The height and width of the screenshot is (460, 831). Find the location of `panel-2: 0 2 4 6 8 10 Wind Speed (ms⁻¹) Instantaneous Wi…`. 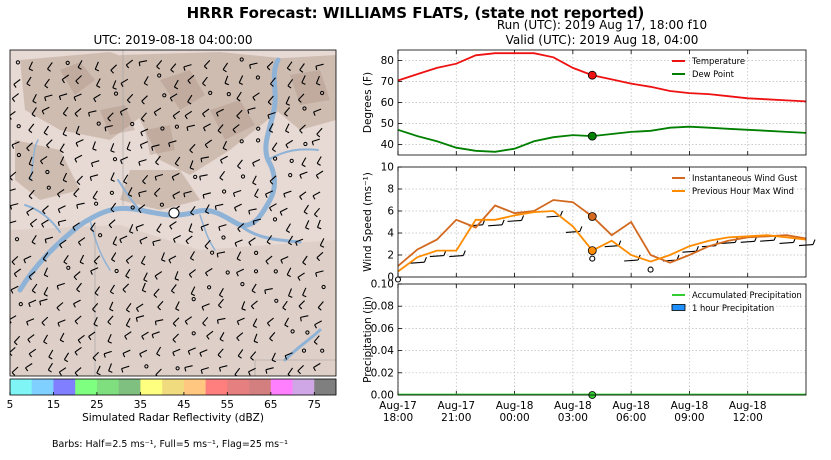

panel-2: 0 2 4 6 8 10 Wind Speed (ms⁻¹) Instantaneous Wi… is located at coordinates (589, 223).